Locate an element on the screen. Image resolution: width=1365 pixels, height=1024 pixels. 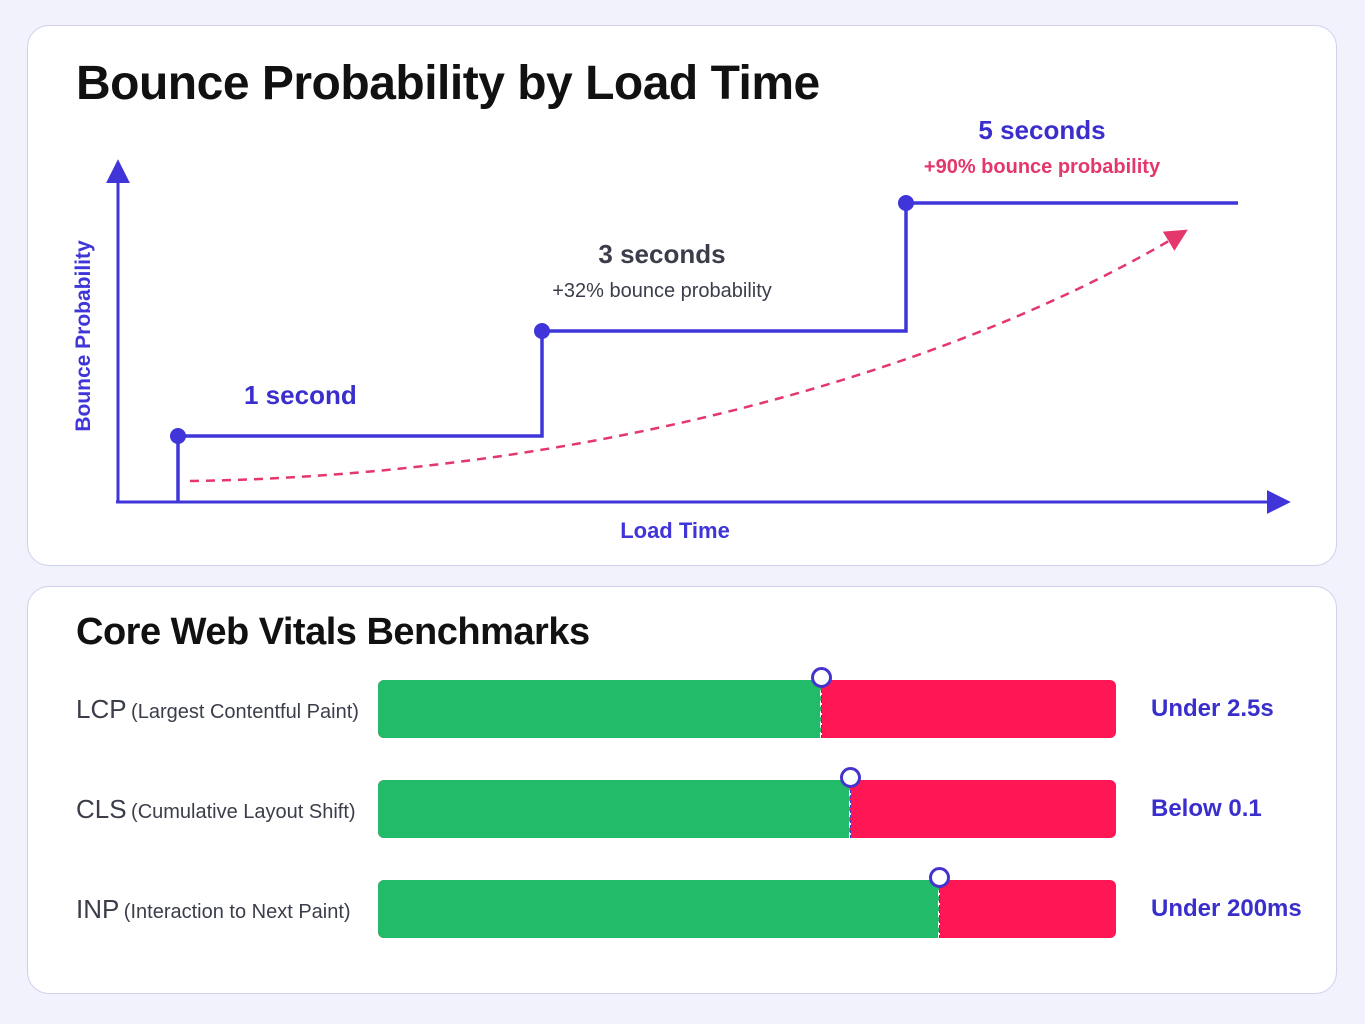
step-note: +32% bounce probability is located at coordinates (662, 291).